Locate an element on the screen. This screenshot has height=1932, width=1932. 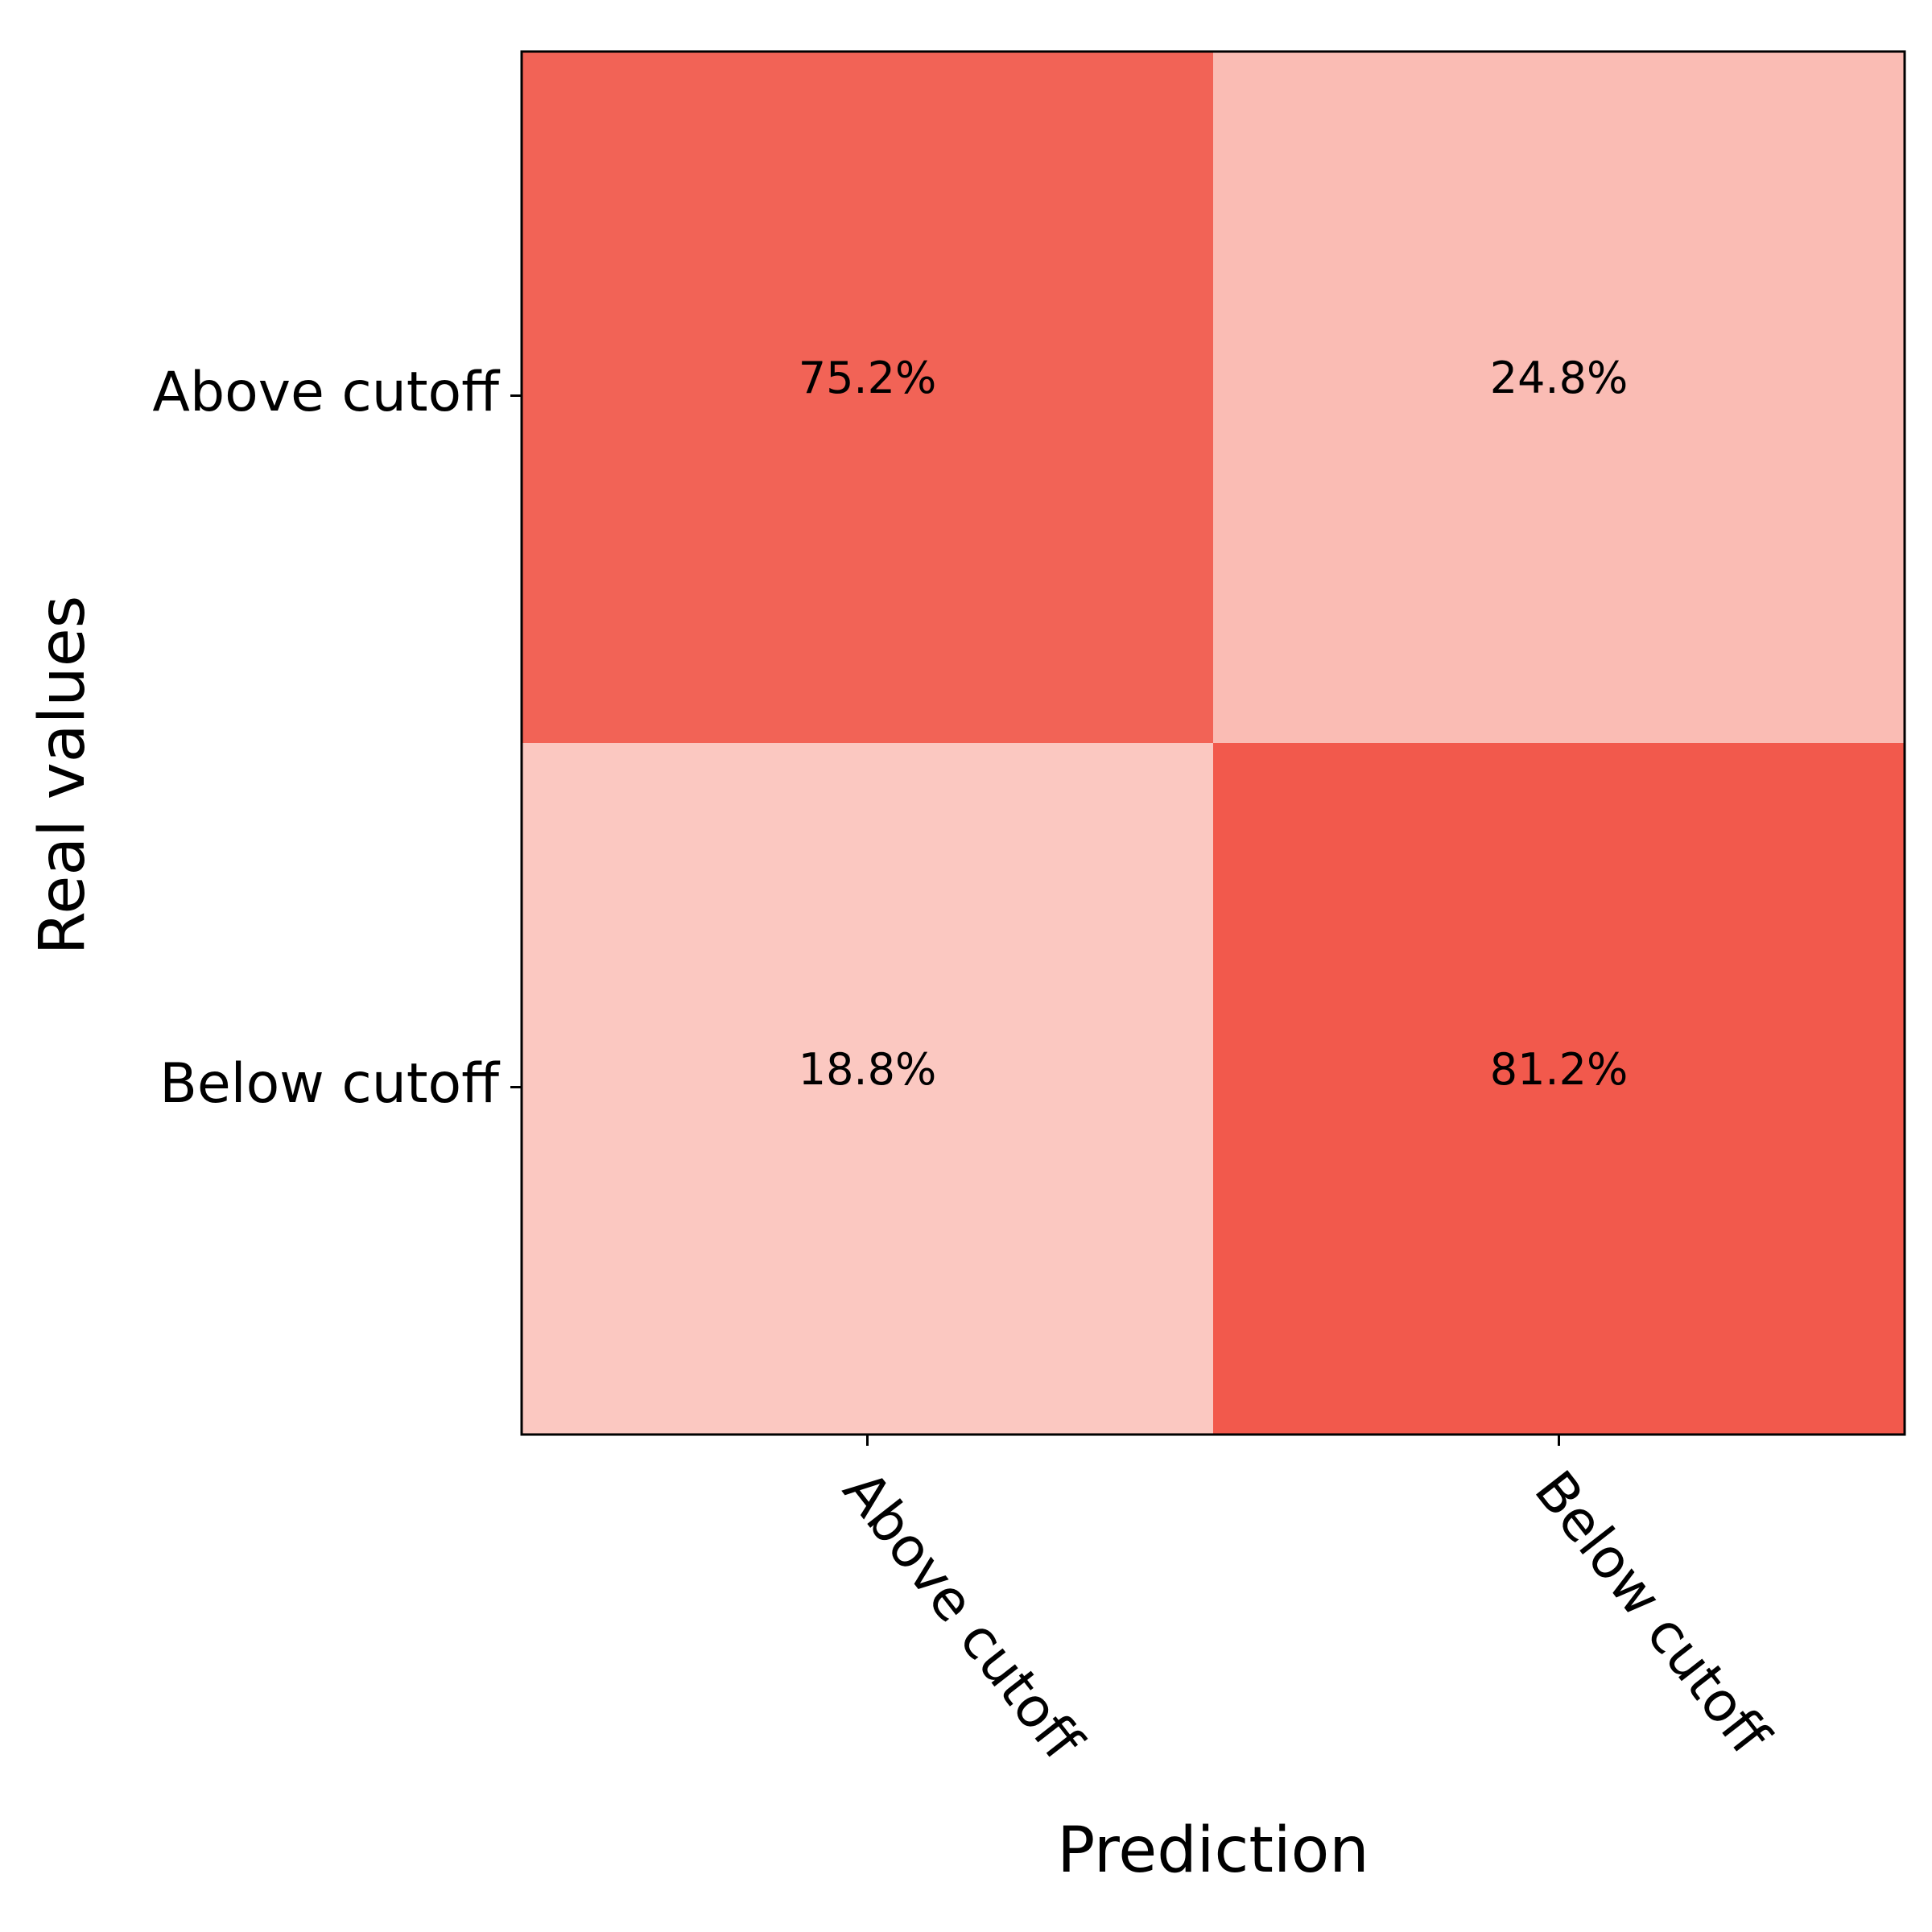
heatmap-cell-r1-c0 is located at coordinates (868, 1089).